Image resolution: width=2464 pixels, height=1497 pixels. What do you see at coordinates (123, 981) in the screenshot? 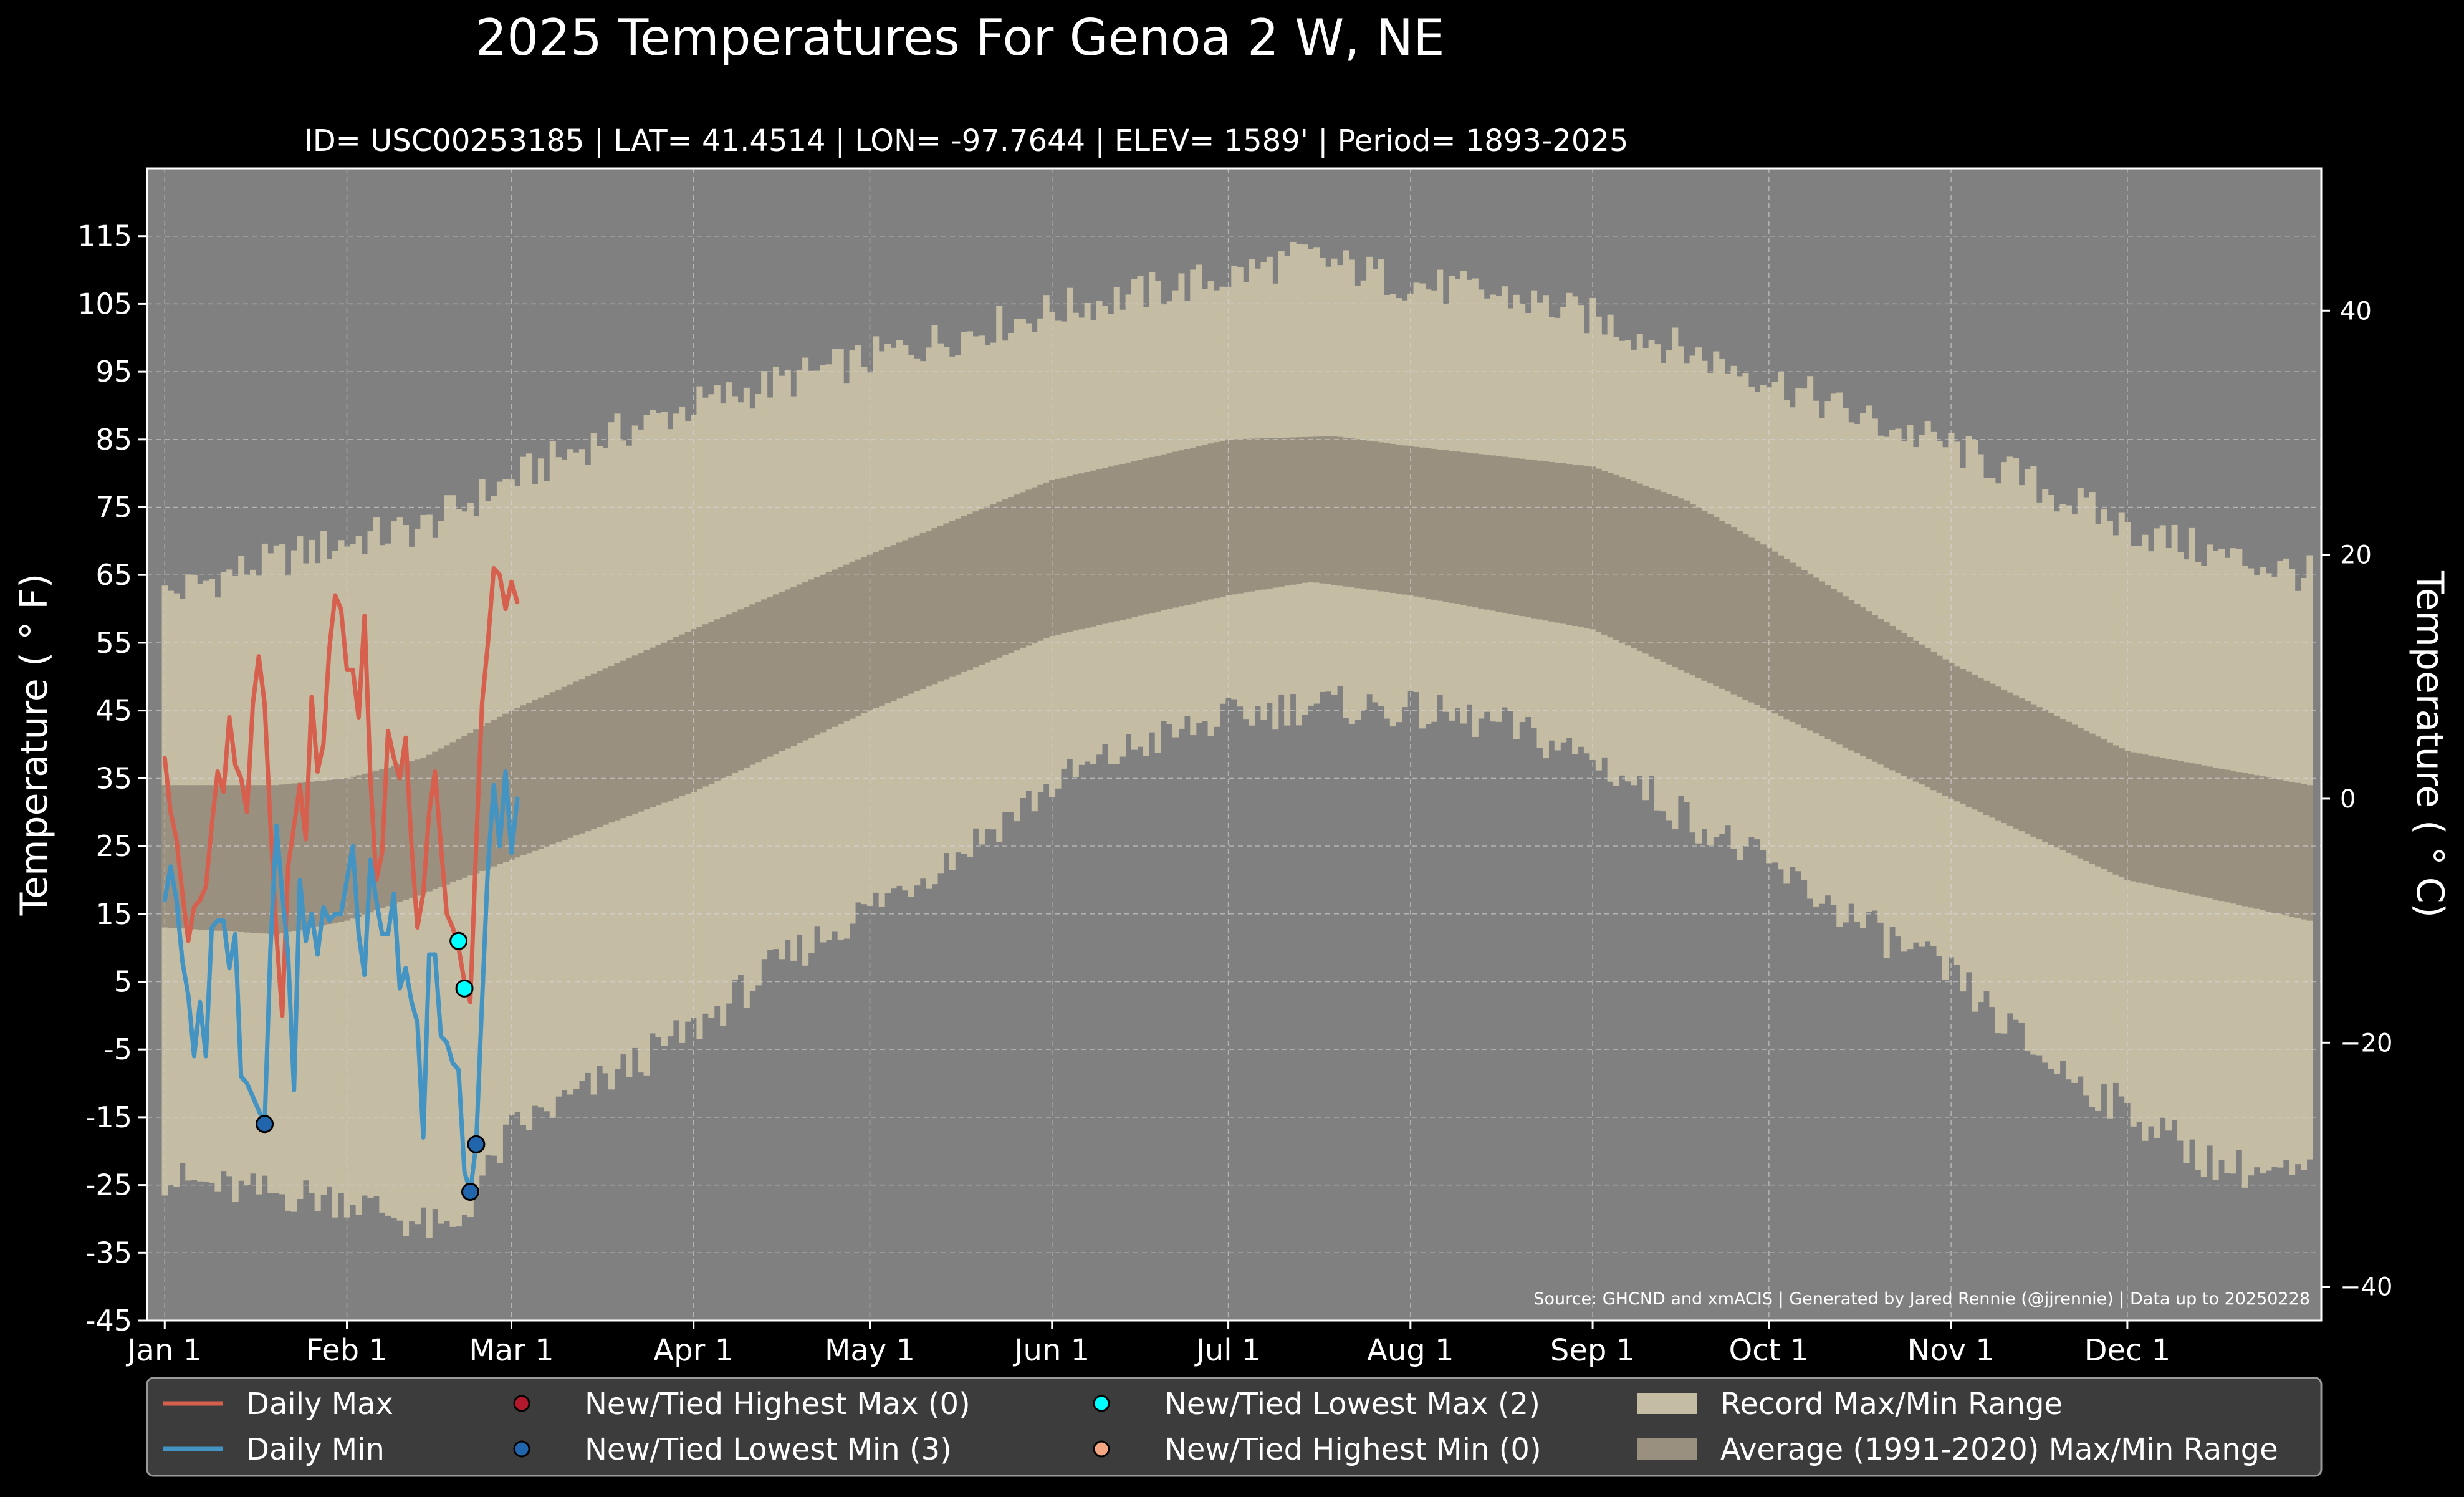
I see `y-tick-label: 5` at bounding box center [123, 981].